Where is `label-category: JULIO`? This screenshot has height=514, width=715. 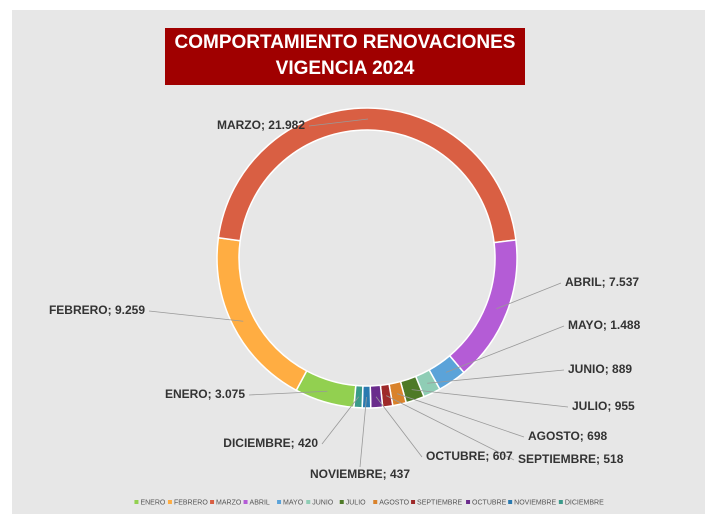 label-category: JULIO is located at coordinates (589, 406).